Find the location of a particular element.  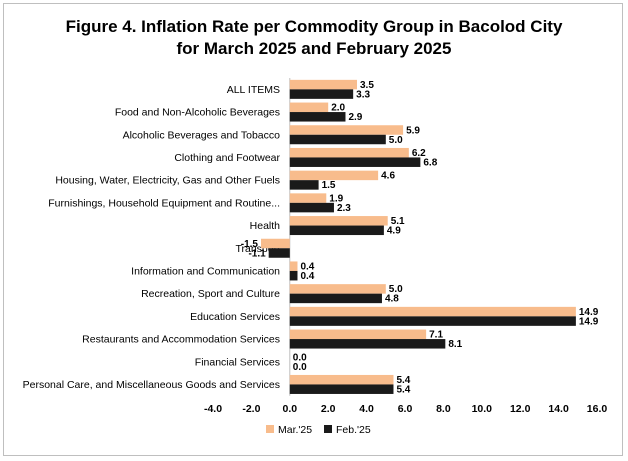

data-label: 6.8 is located at coordinates (430, 162).